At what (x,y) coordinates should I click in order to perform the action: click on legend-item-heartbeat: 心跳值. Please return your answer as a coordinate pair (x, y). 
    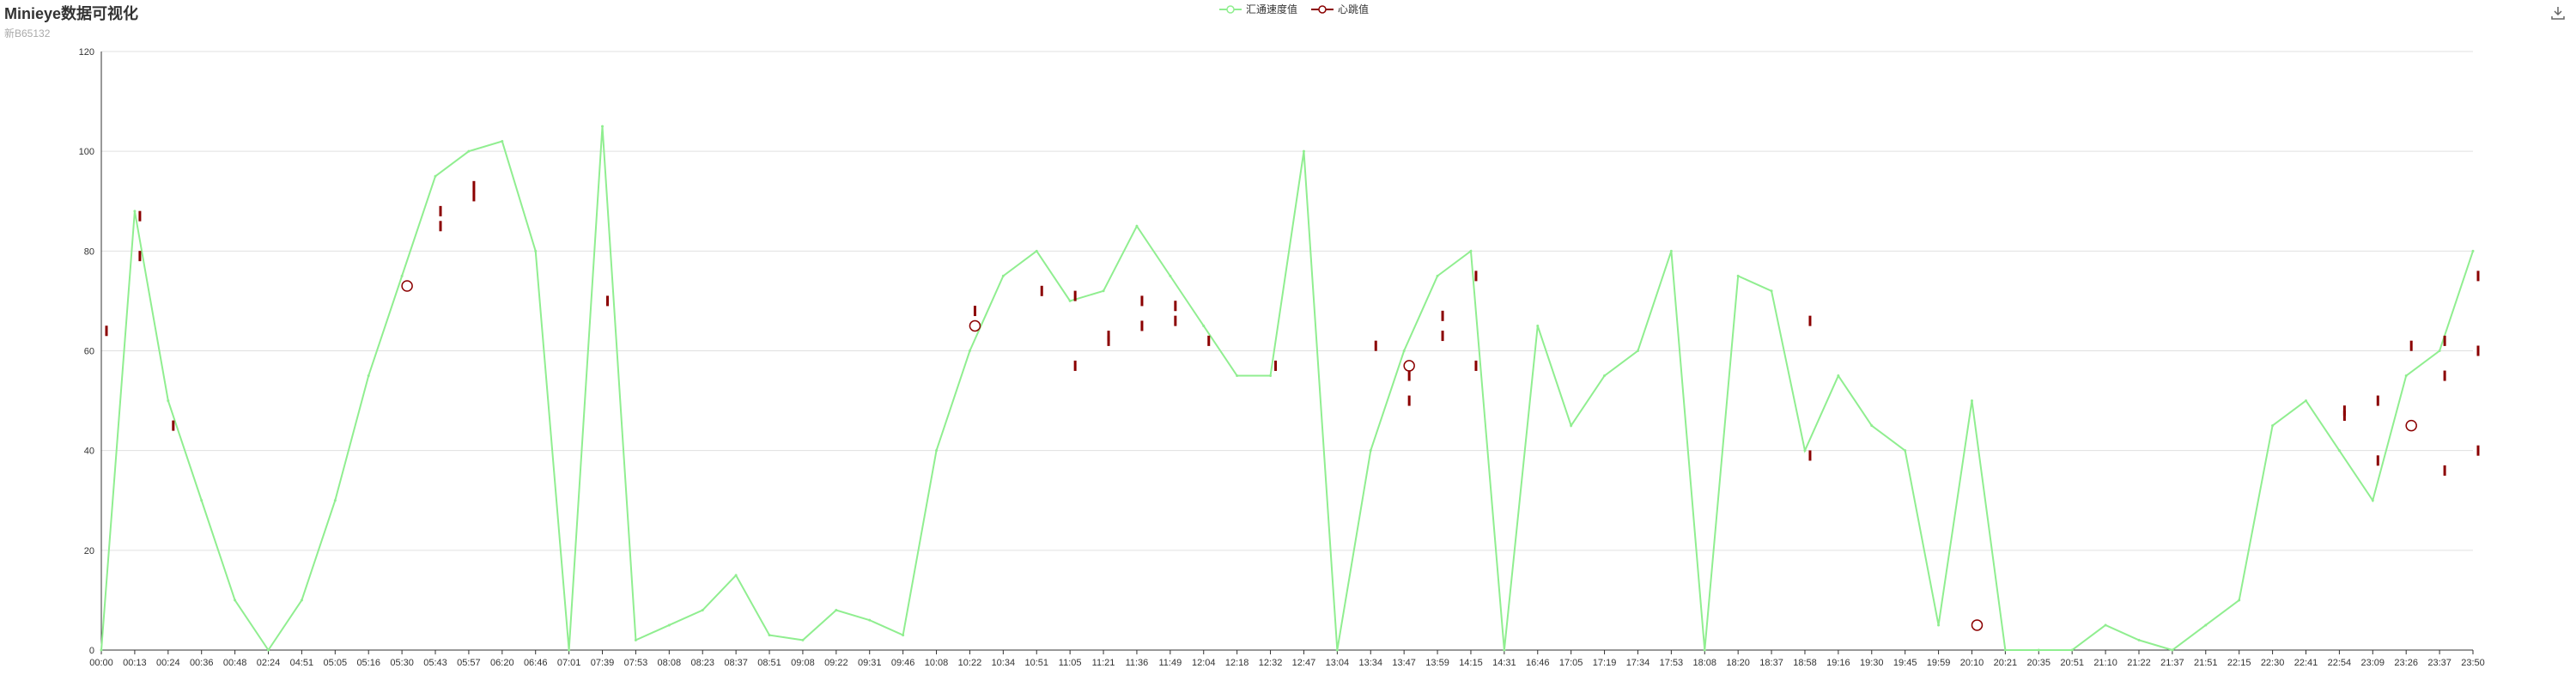
    Looking at the image, I should click on (1340, 9).